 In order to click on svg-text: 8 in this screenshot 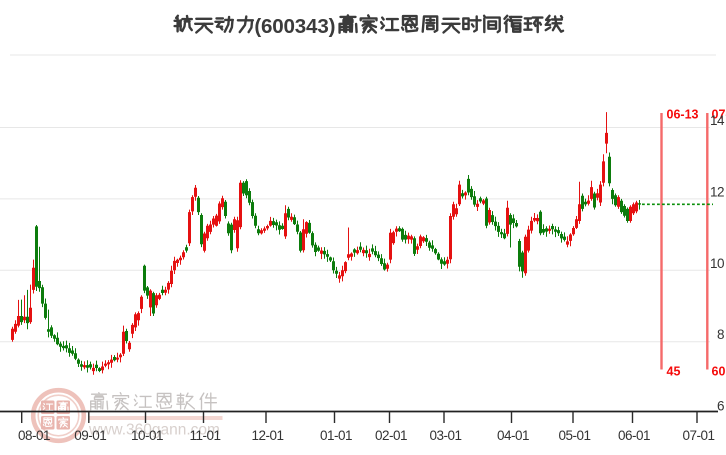, I will do `click(720, 334)`.